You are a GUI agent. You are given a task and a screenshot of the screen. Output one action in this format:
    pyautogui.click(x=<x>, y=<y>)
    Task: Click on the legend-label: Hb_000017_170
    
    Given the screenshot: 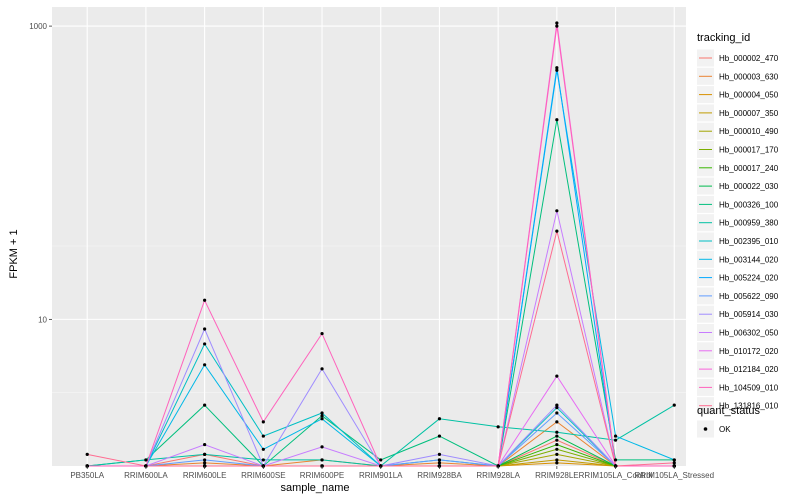 What is the action you would take?
    pyautogui.click(x=749, y=150)
    